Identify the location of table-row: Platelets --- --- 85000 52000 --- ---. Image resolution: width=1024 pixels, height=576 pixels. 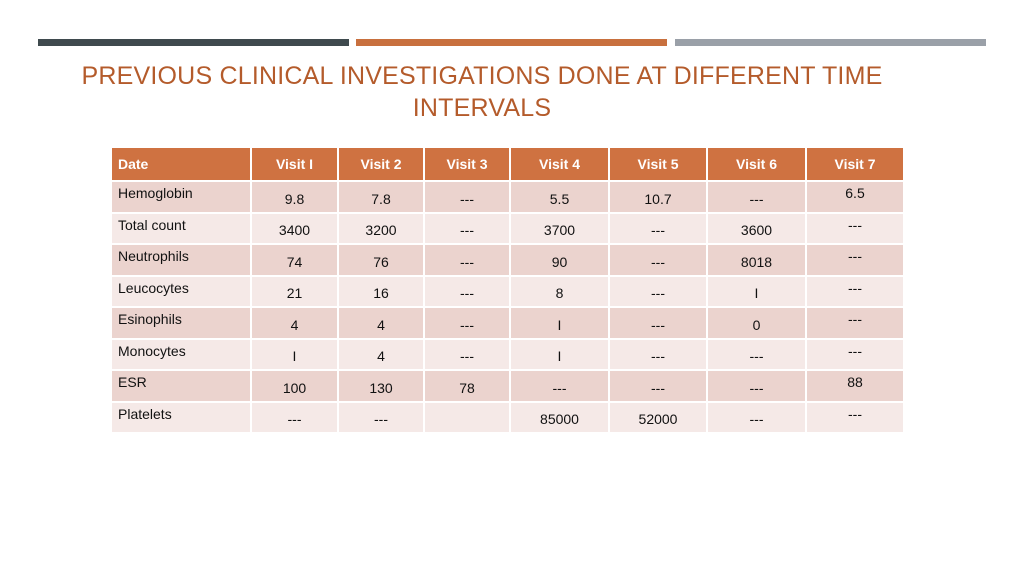
(508, 417).